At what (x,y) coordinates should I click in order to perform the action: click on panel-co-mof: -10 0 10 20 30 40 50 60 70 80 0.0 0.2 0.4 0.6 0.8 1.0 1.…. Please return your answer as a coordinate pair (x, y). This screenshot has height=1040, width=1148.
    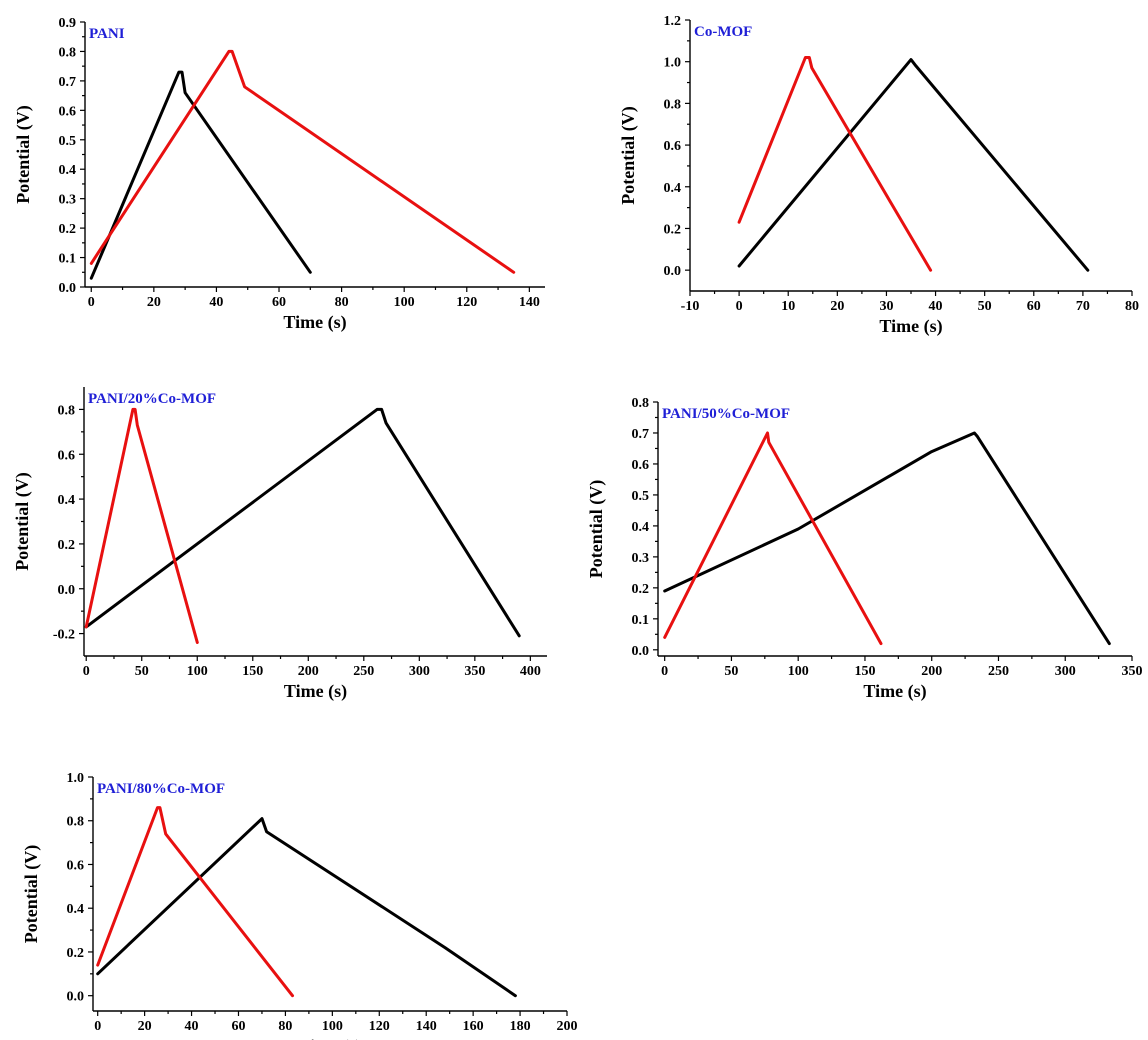
    Looking at the image, I should click on (878, 175).